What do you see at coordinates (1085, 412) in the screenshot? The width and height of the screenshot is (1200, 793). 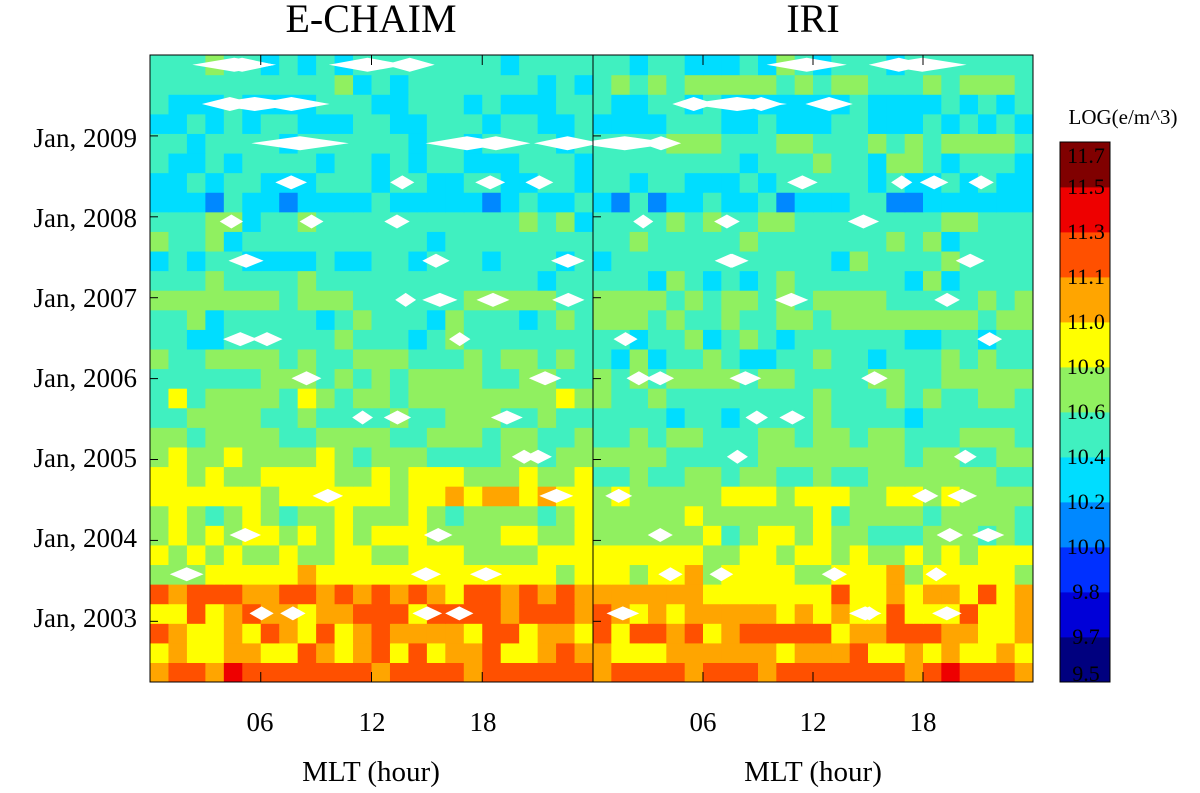 I see `colorbar-frame` at bounding box center [1085, 412].